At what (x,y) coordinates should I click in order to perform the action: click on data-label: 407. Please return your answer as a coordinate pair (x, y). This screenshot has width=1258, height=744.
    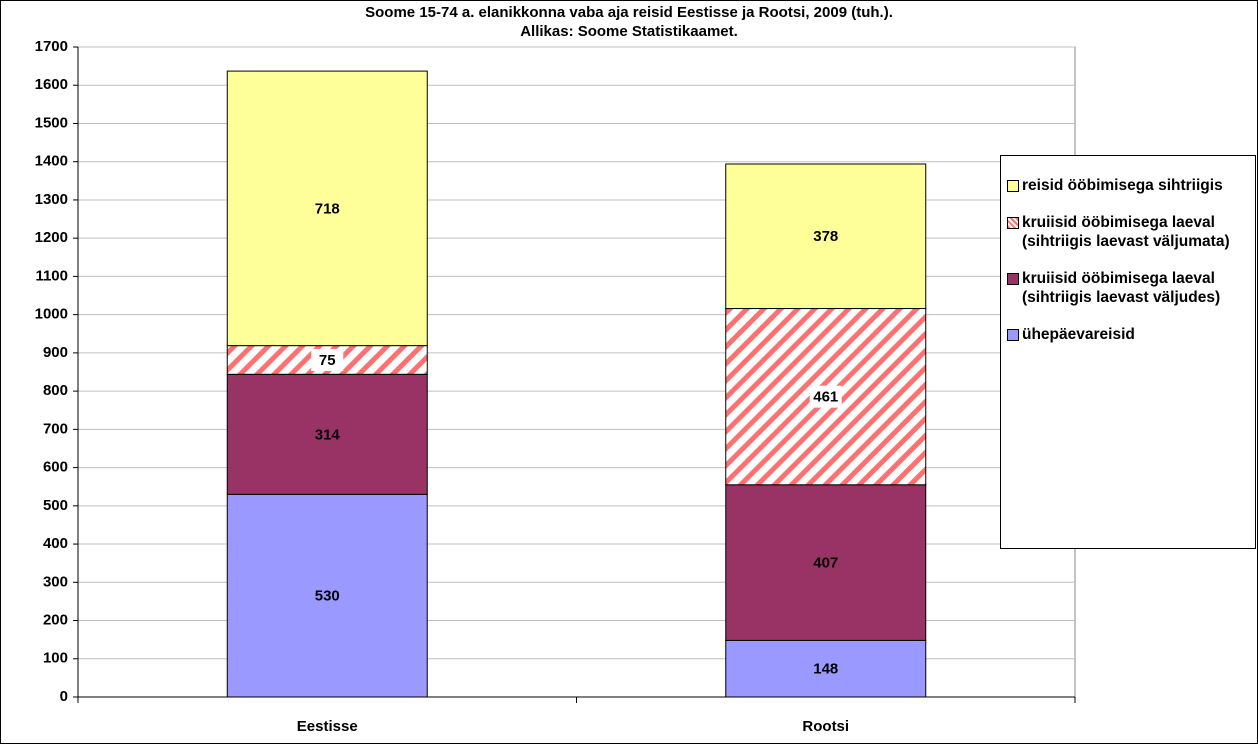
    Looking at the image, I should click on (825, 563).